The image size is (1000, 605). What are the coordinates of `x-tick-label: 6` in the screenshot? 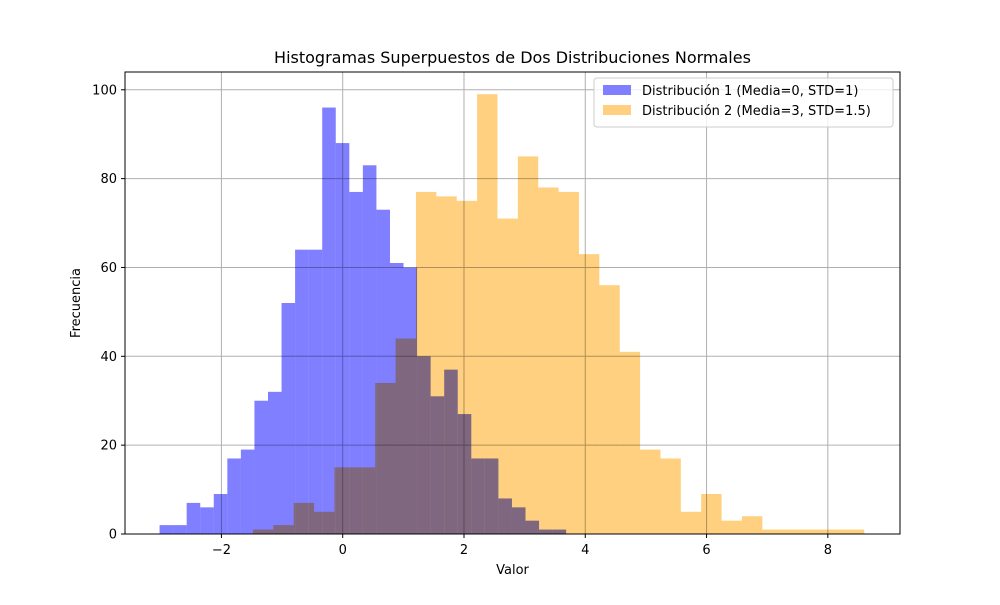 It's located at (706, 550).